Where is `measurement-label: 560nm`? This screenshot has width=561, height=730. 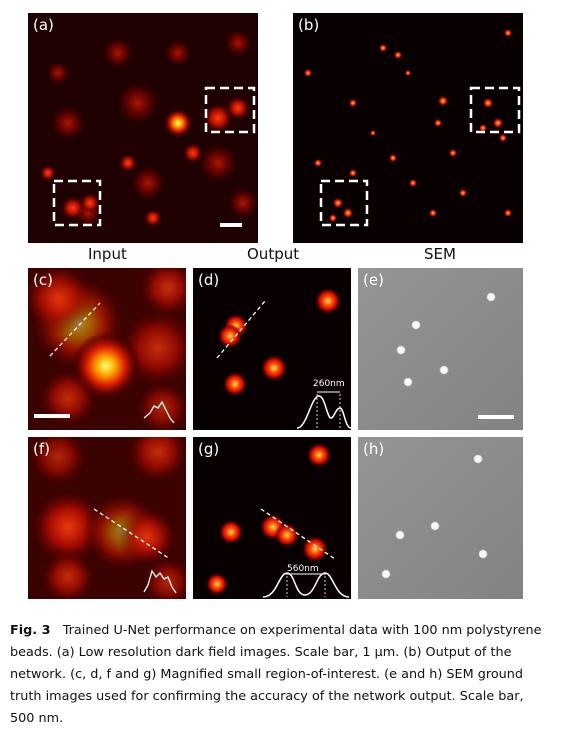
measurement-label: 560nm is located at coordinates (303, 569).